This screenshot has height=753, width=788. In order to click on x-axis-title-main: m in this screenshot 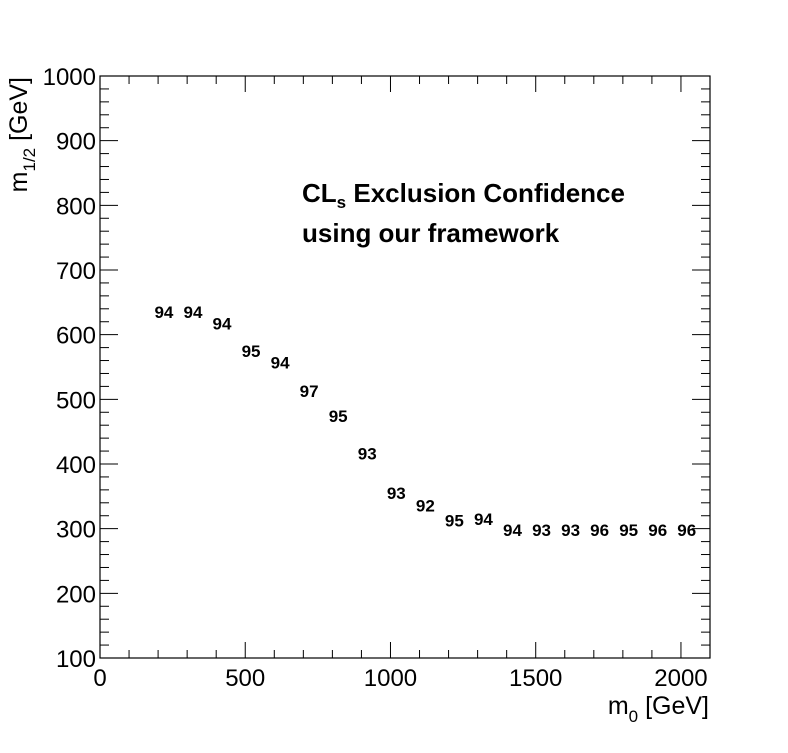, I will do `click(618, 706)`.